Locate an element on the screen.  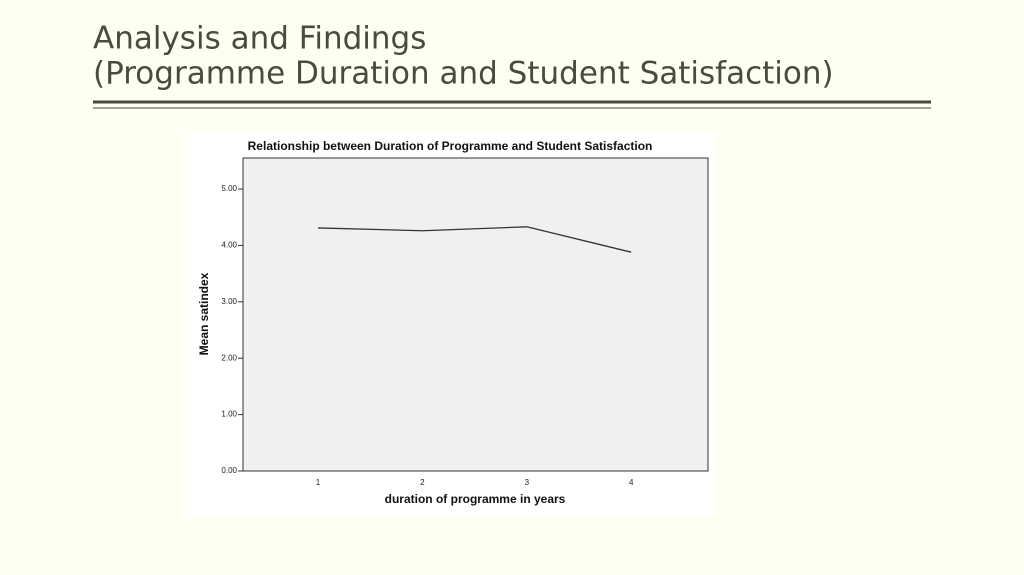
y-tick-label: 3.00 is located at coordinates (229, 301).